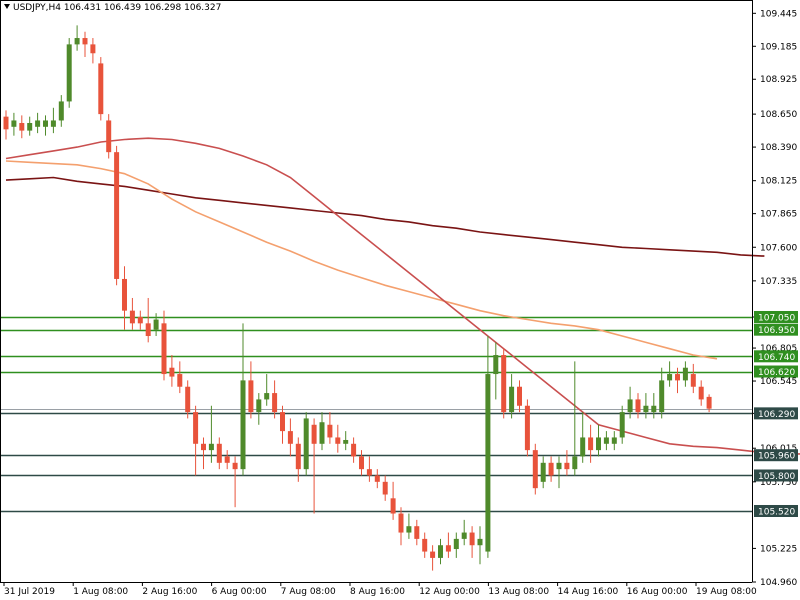  What do you see at coordinates (657, 592) in the screenshot?
I see `x-tick-label: 16 Aug 00:00` at bounding box center [657, 592].